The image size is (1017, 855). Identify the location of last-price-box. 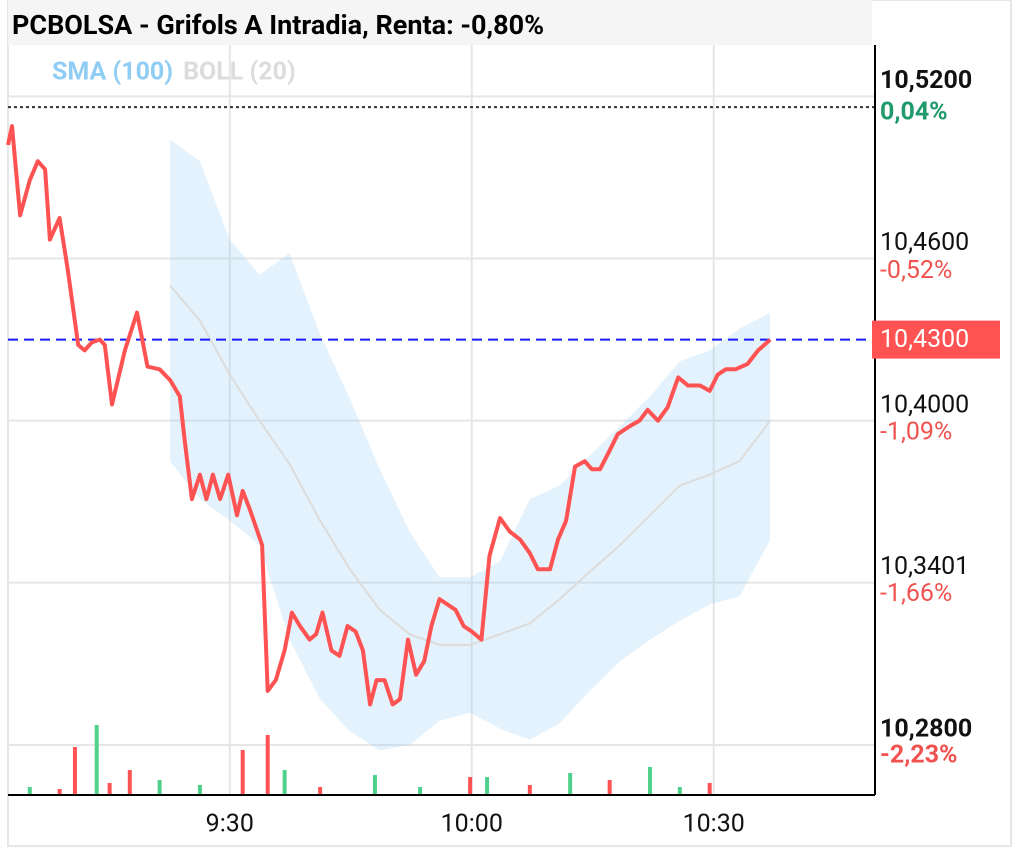
(936, 339).